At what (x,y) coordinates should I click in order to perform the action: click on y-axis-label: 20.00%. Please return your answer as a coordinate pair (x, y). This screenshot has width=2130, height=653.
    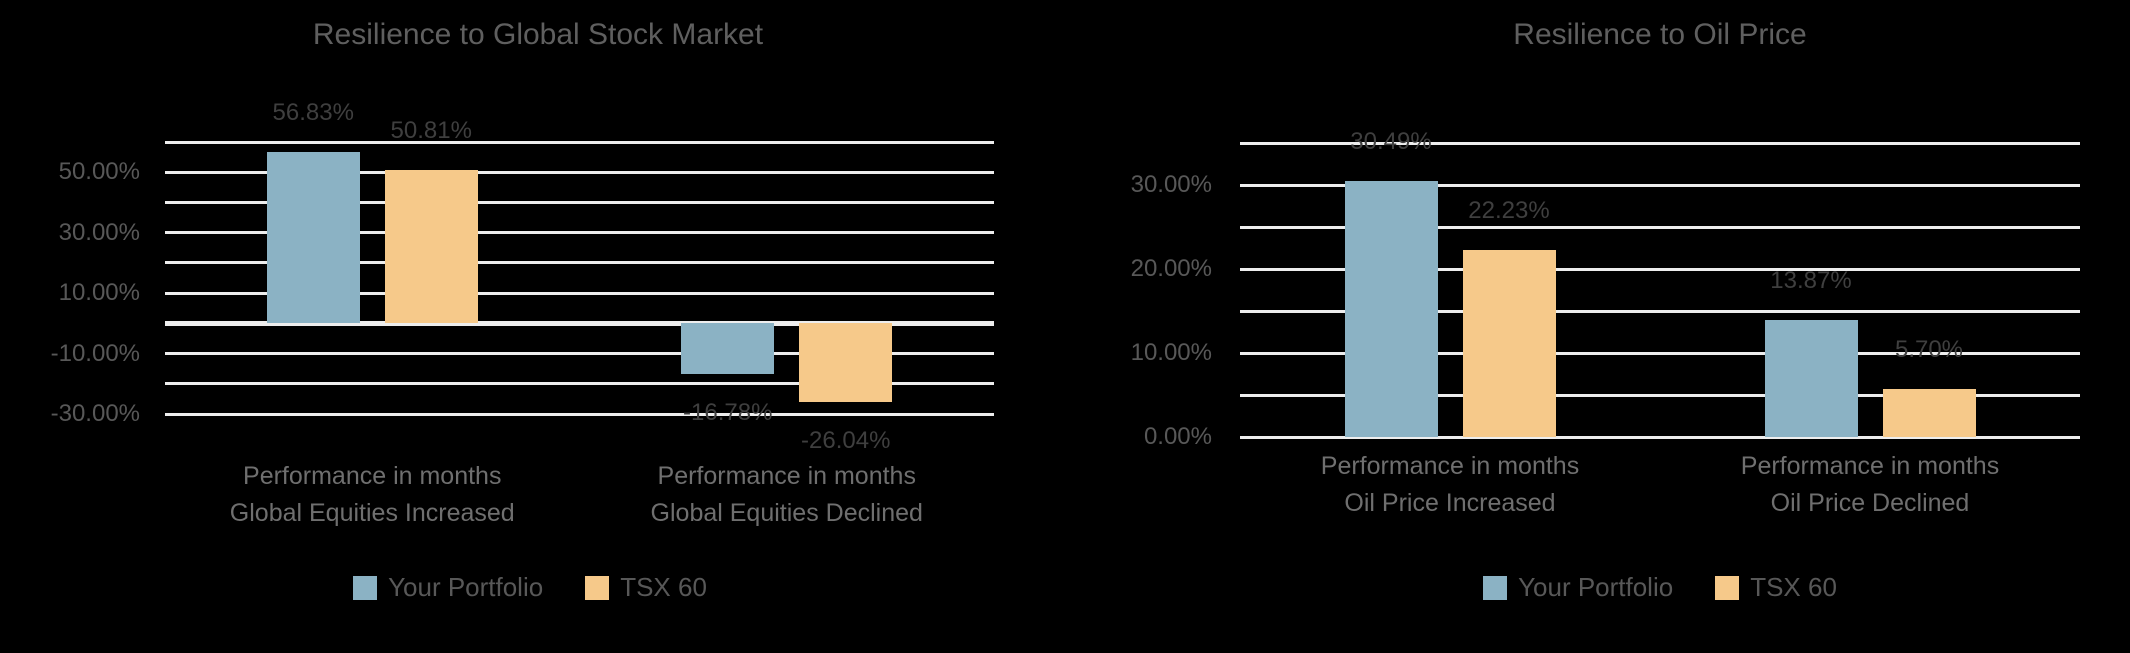
    Looking at the image, I should click on (1171, 268).